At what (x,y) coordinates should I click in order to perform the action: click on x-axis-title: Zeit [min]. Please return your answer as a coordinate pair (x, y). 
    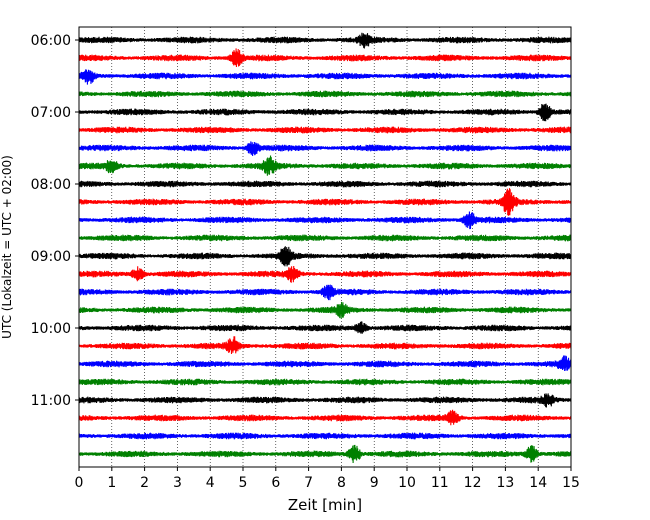
    Looking at the image, I should click on (325, 505).